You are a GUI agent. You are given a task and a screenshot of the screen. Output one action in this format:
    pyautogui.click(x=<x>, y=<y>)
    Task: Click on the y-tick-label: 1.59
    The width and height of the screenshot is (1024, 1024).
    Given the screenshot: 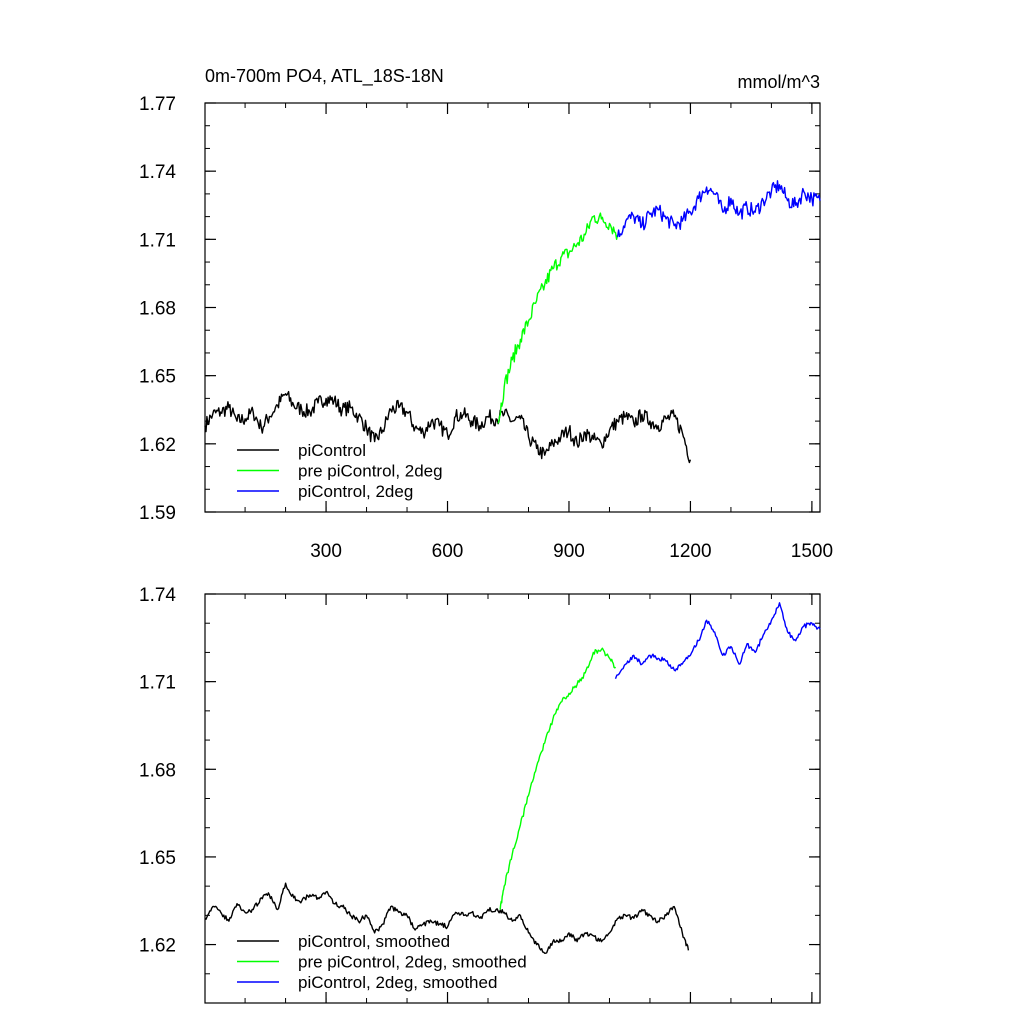 What is the action you would take?
    pyautogui.click(x=157, y=513)
    